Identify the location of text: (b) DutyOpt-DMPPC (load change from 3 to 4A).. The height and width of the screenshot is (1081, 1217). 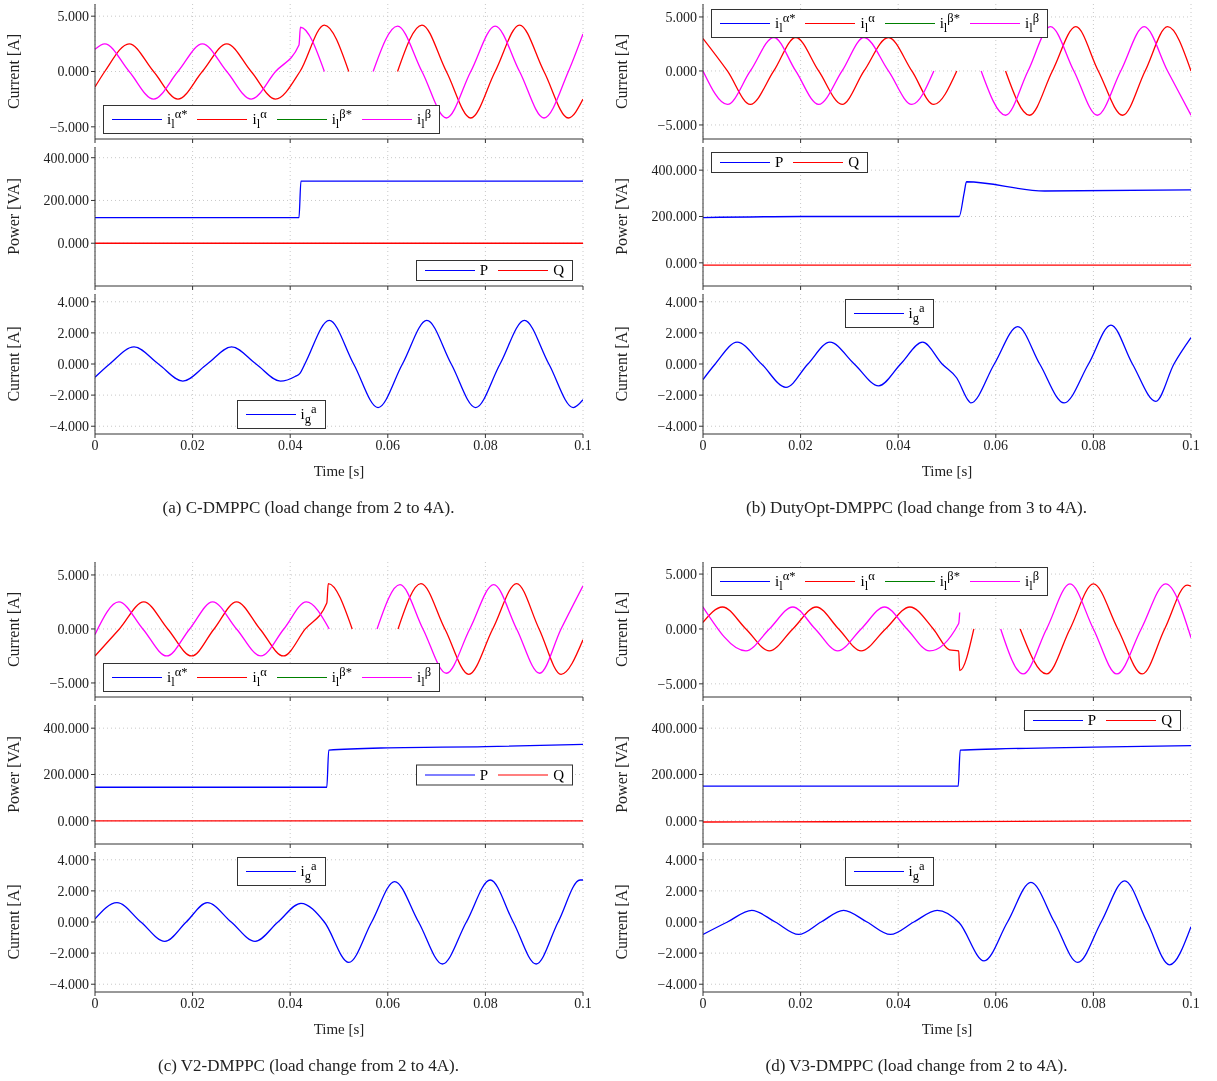
(916, 508).